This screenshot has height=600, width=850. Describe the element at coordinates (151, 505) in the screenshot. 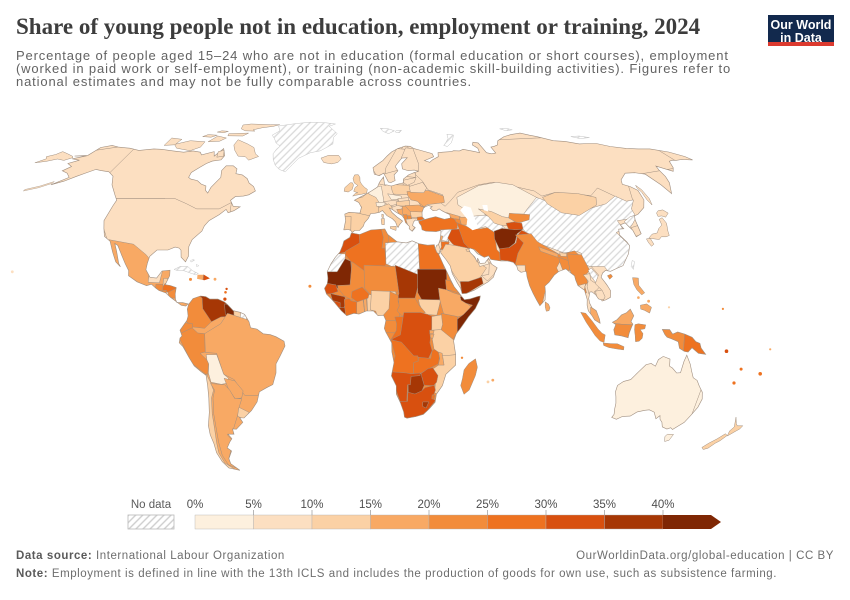

I see `svg-text: No data` at that location.